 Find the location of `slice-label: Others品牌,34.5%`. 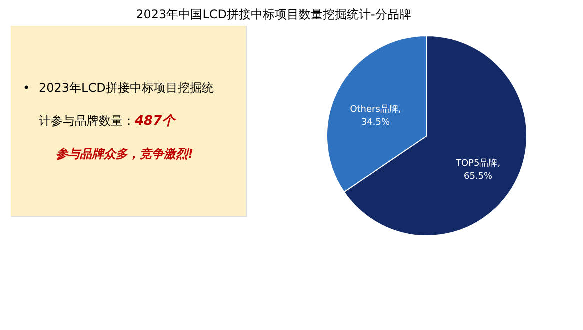

slice-label: Others品牌,34.5% is located at coordinates (376, 116).